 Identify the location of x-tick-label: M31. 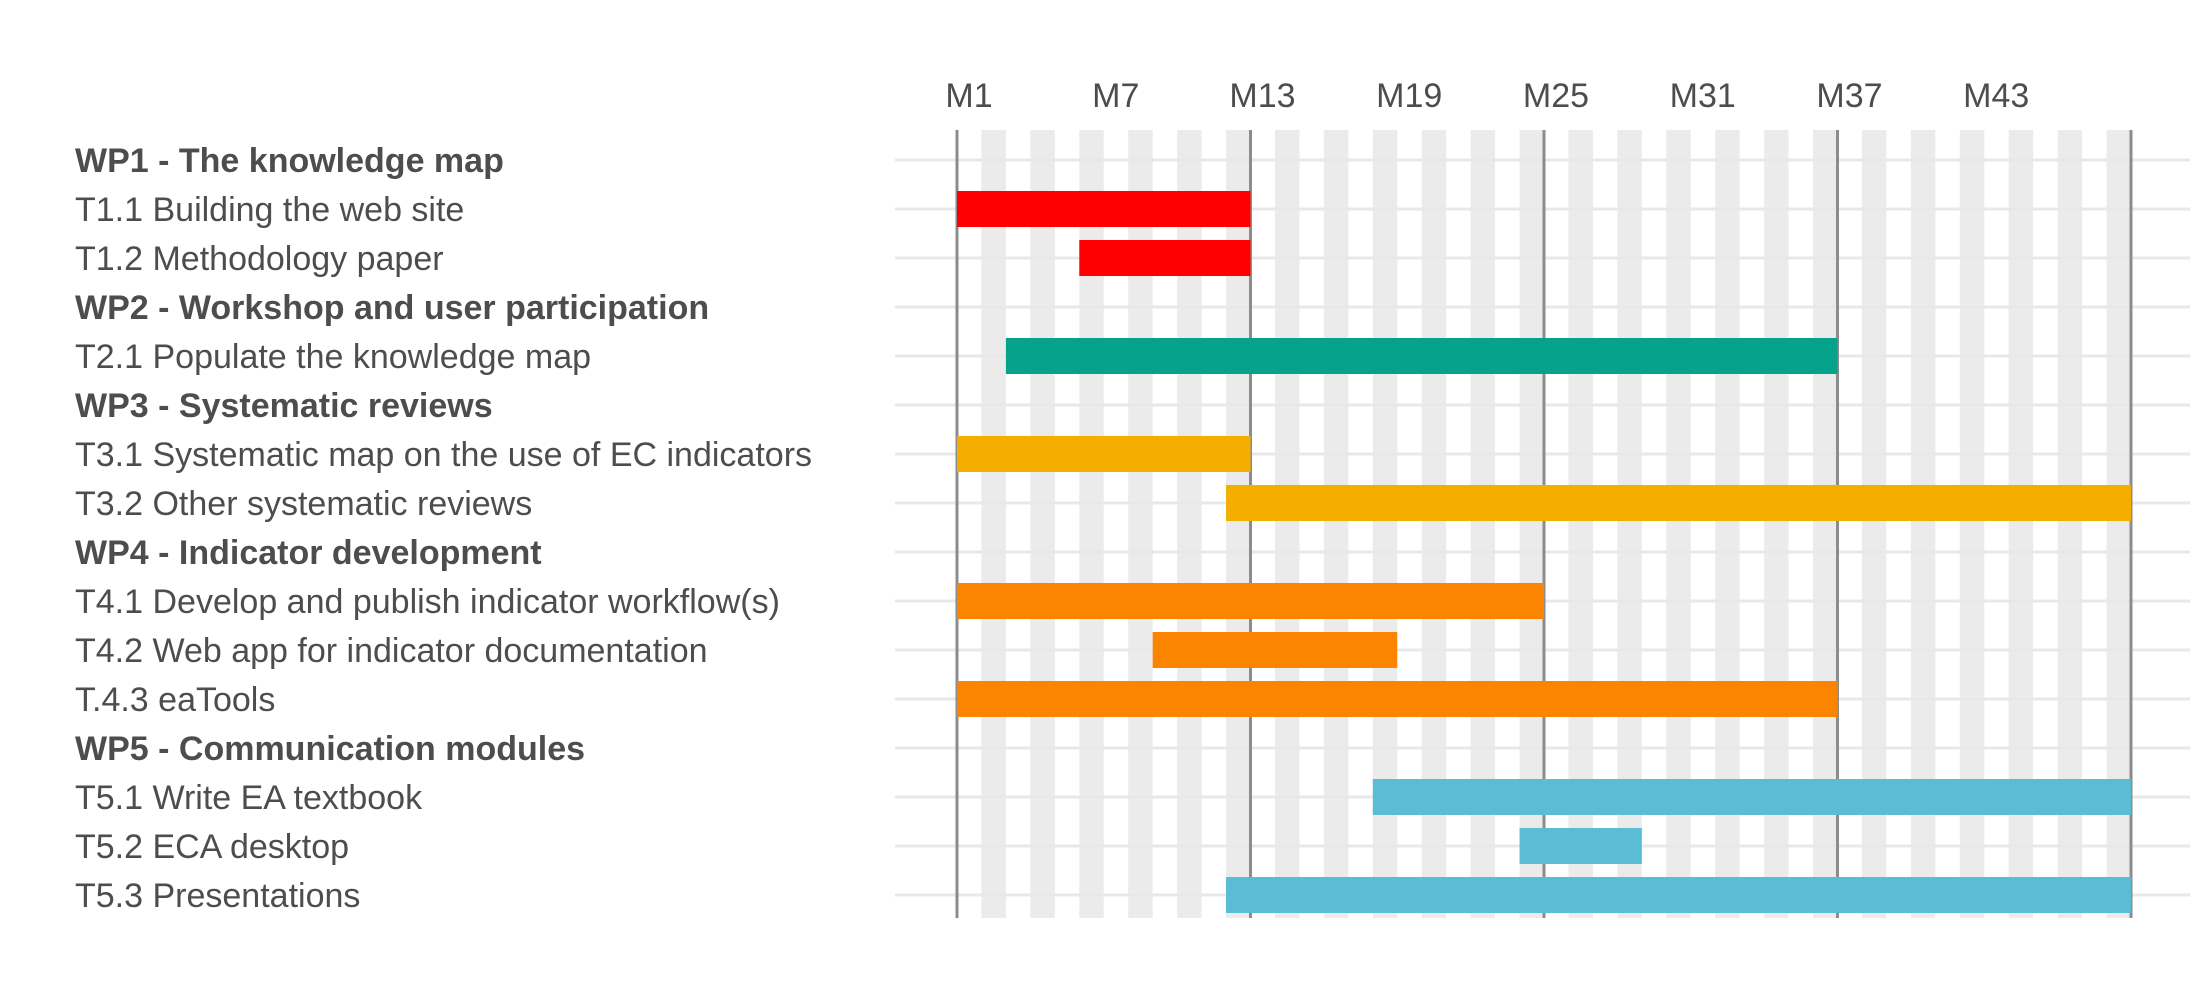
(1703, 96).